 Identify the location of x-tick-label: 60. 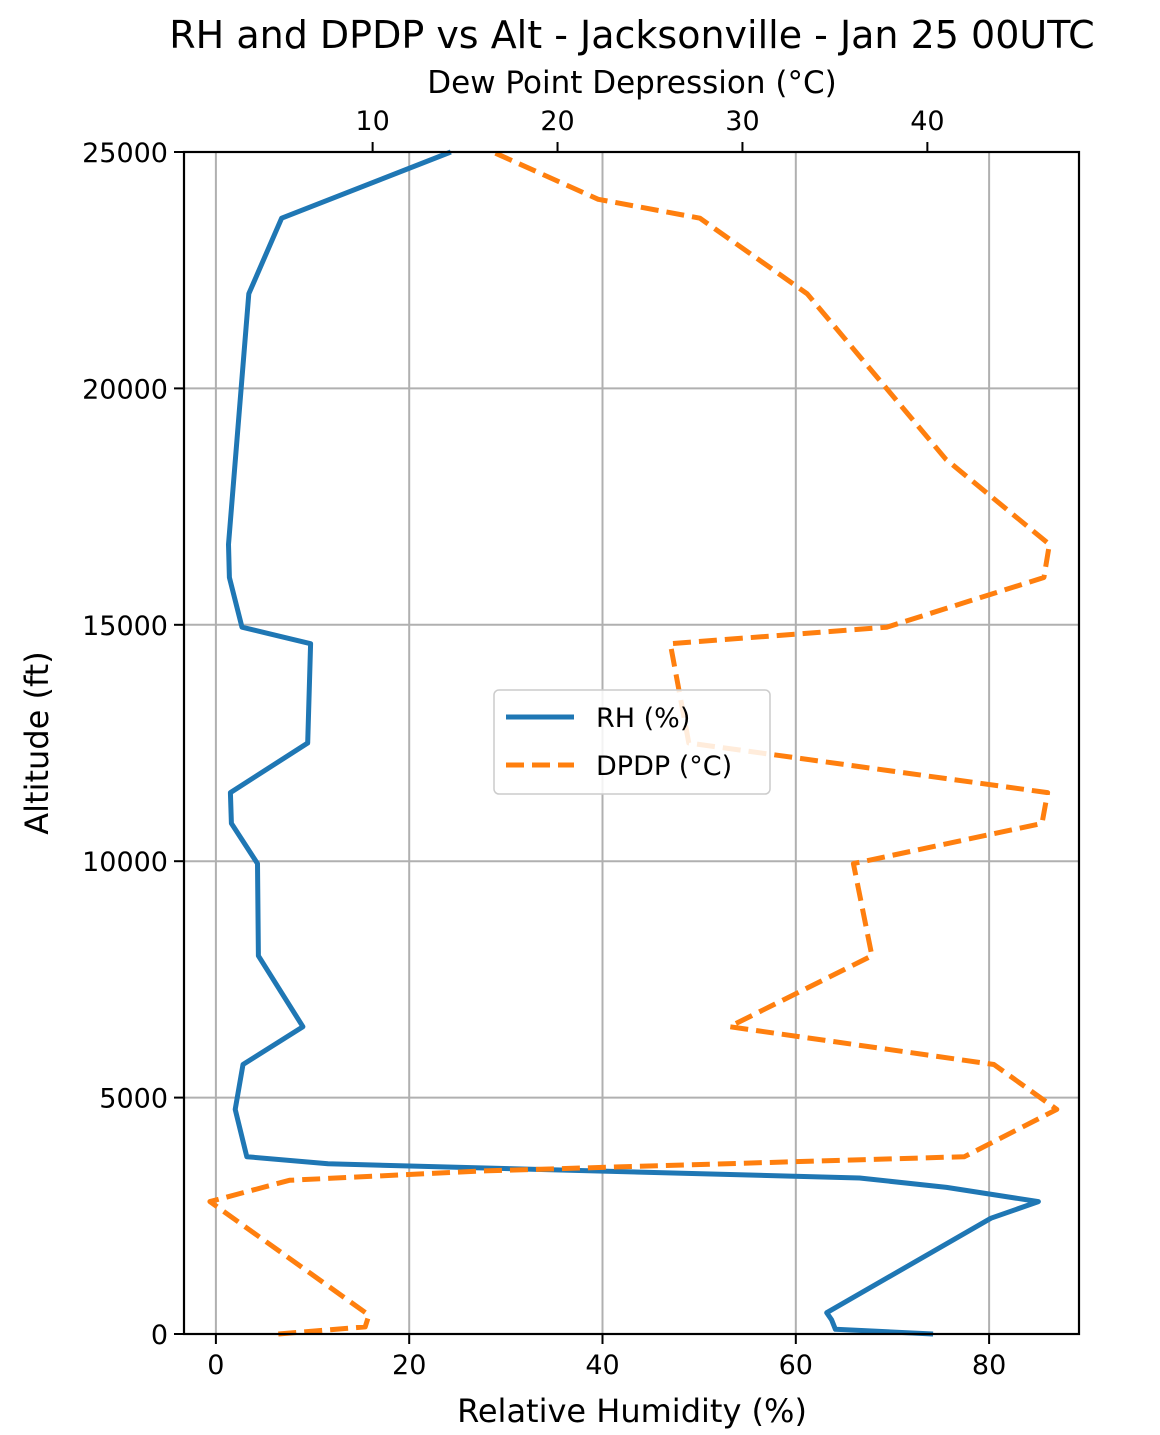
(796, 1365).